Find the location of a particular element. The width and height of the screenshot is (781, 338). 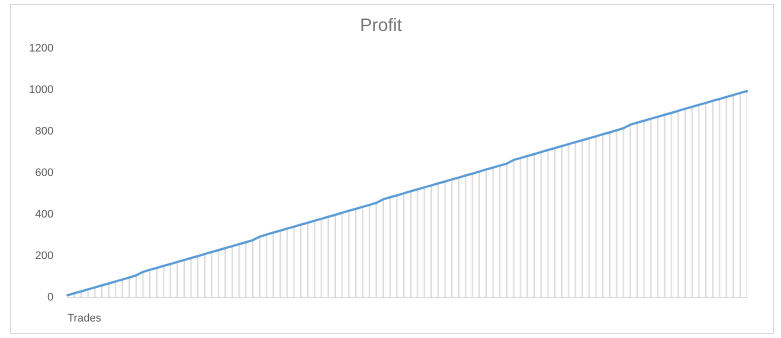

y-tick-label: 600 is located at coordinates (44, 173).